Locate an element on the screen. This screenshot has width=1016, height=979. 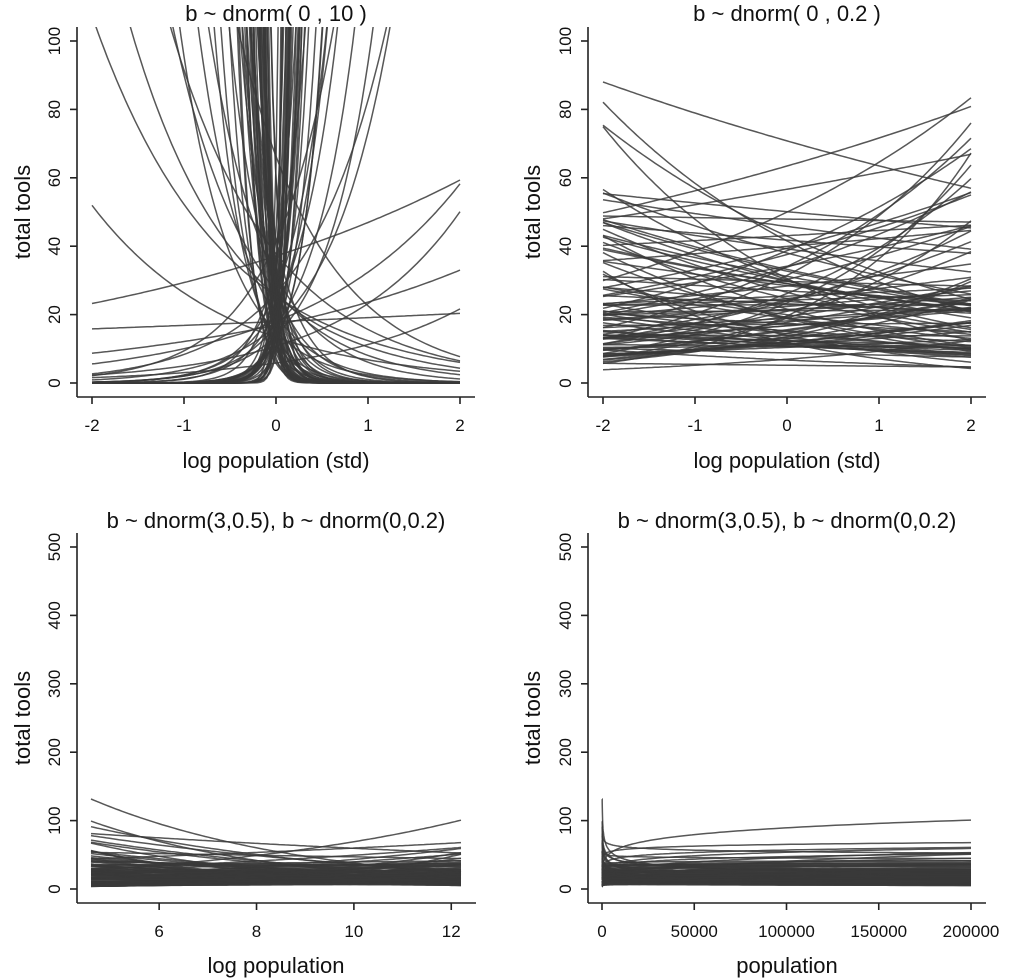
chart-title: b ~ dnorm( 0 , 10 ) is located at coordinates (276, 13).